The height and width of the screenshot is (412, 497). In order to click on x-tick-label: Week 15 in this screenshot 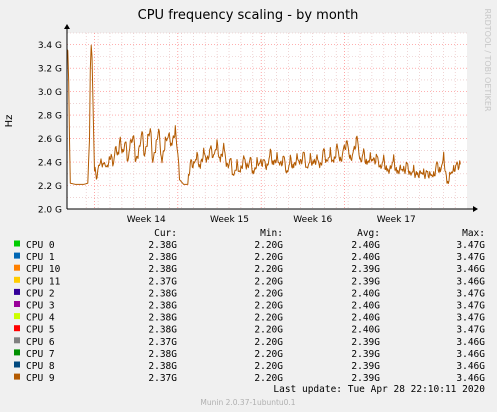, I will do `click(229, 220)`.